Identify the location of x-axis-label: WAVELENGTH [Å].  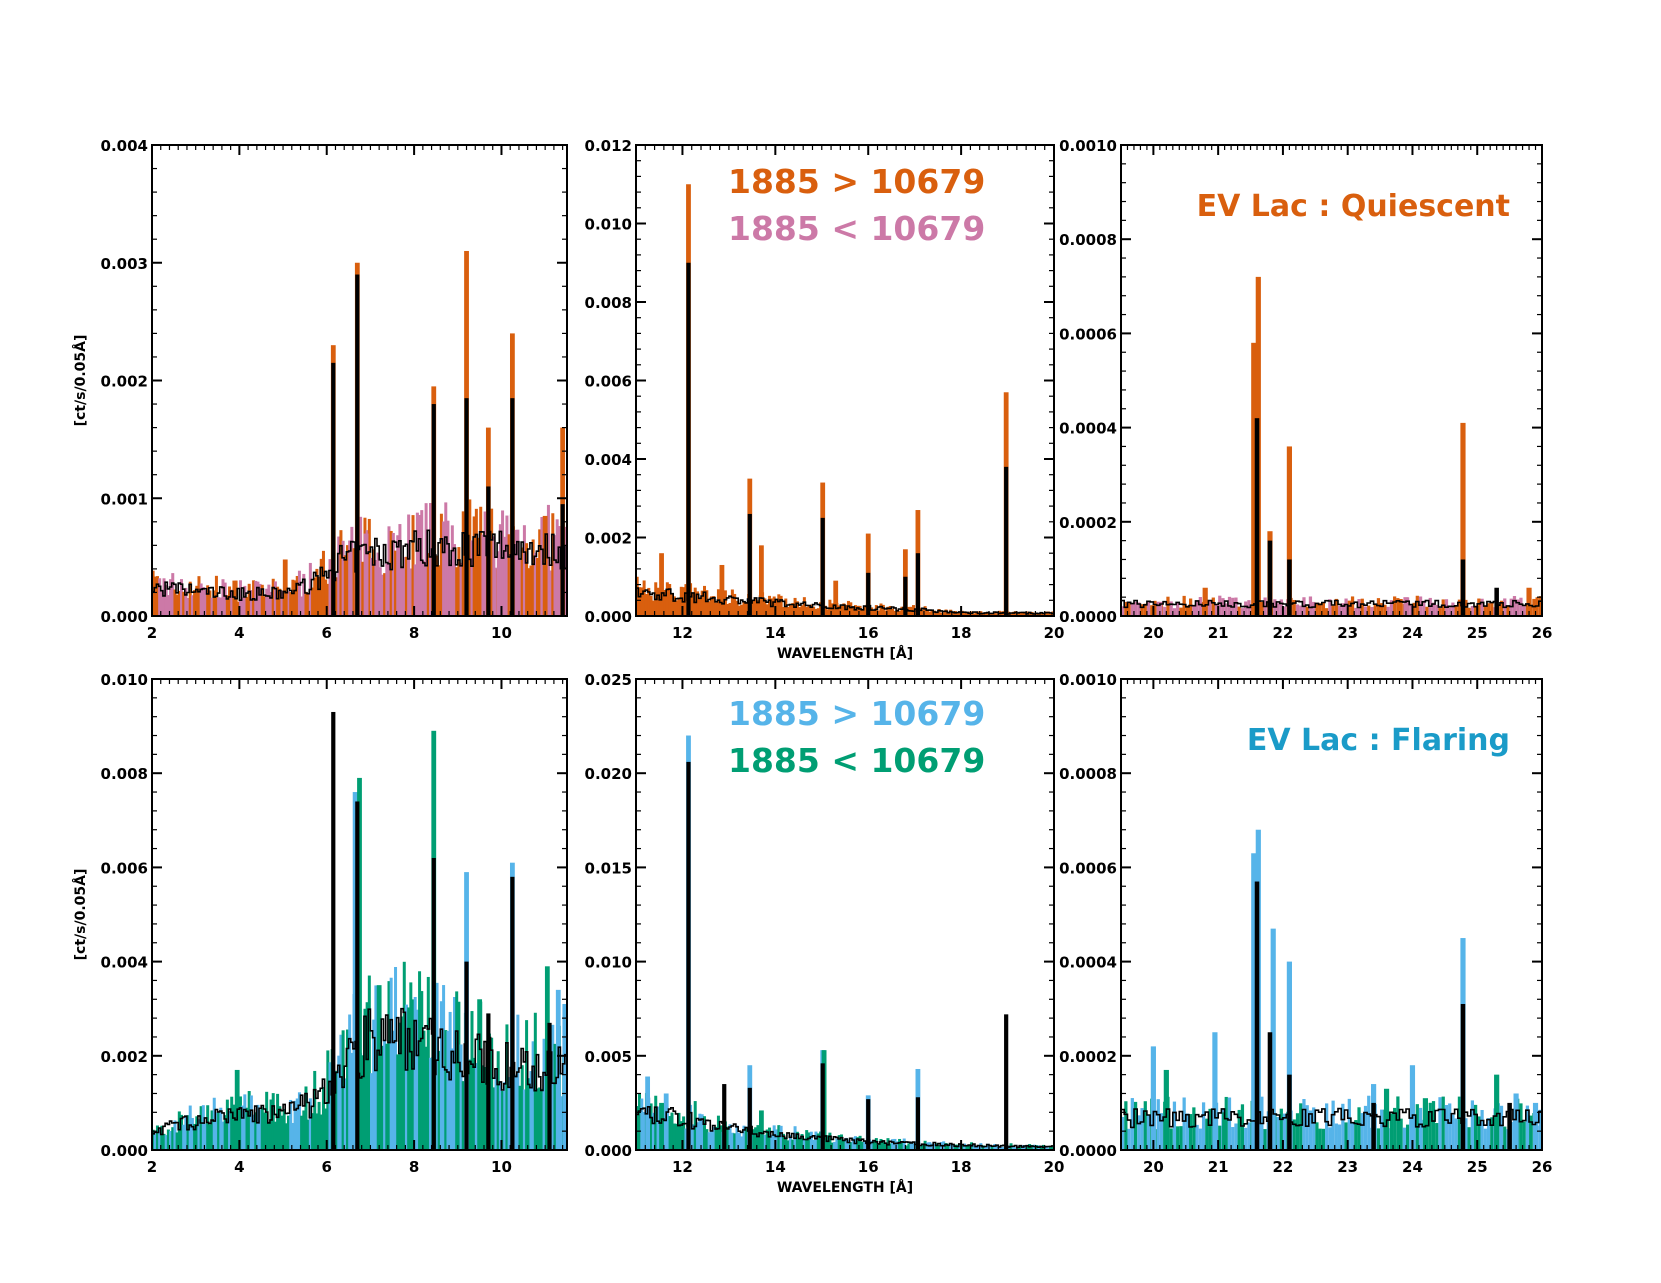
(845, 653).